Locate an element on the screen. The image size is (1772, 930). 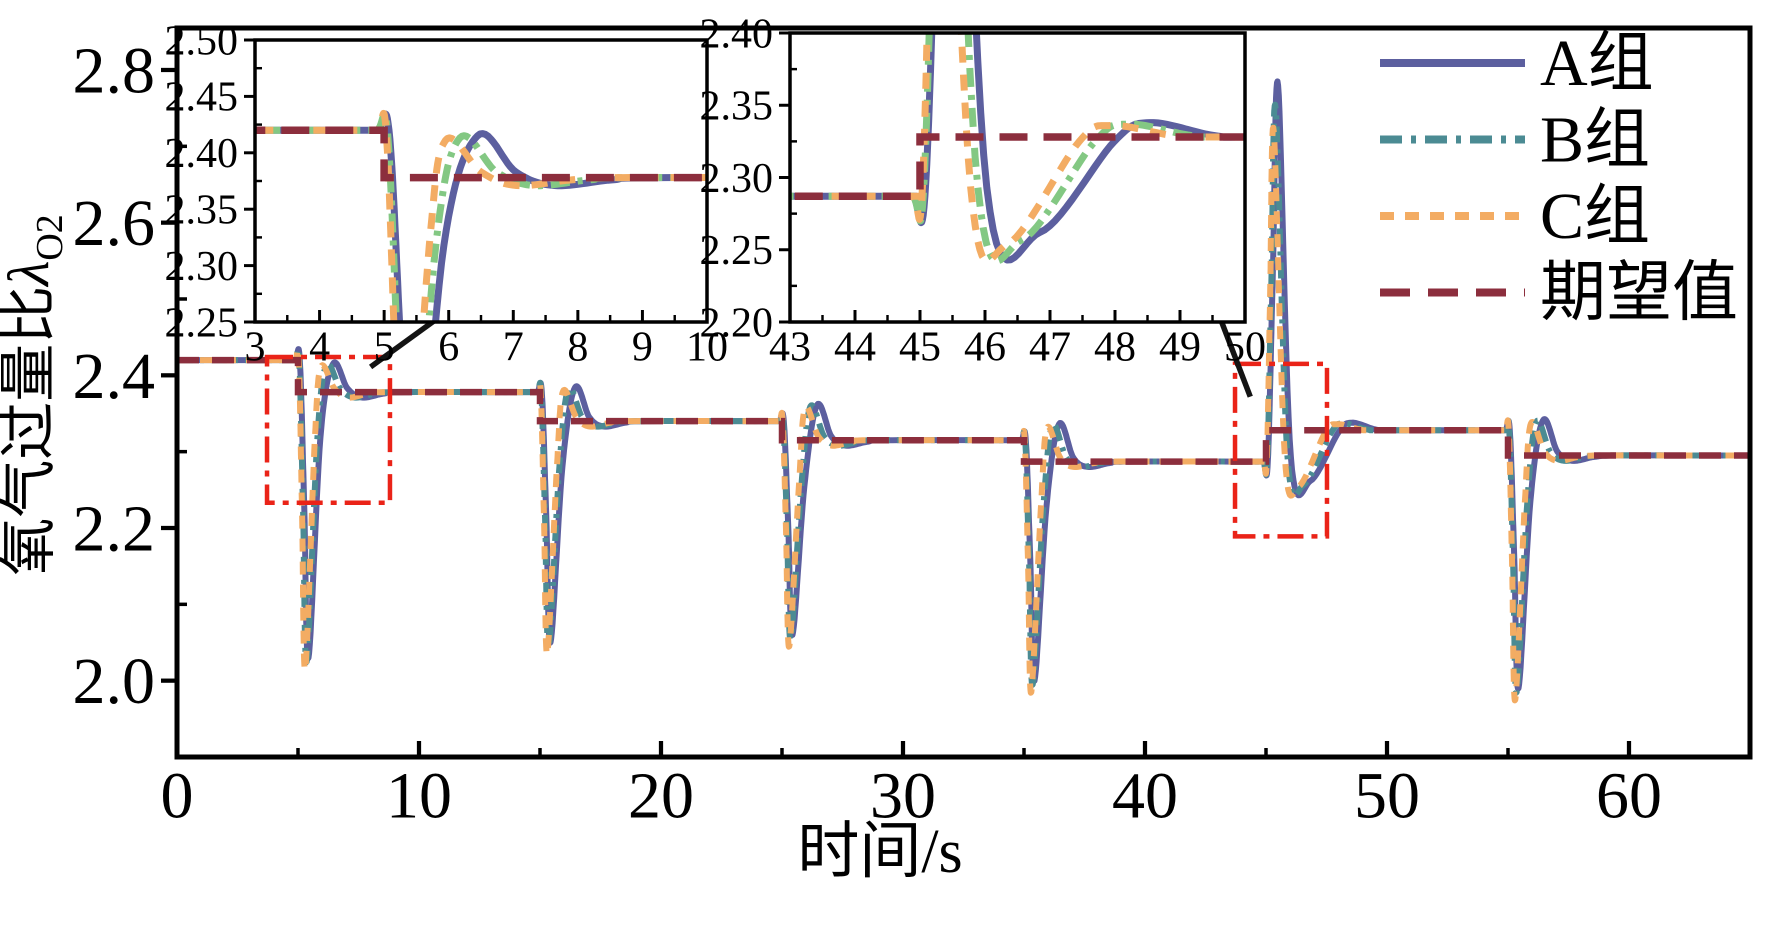
legend-item-1: A组 is located at coordinates (1517, 63).